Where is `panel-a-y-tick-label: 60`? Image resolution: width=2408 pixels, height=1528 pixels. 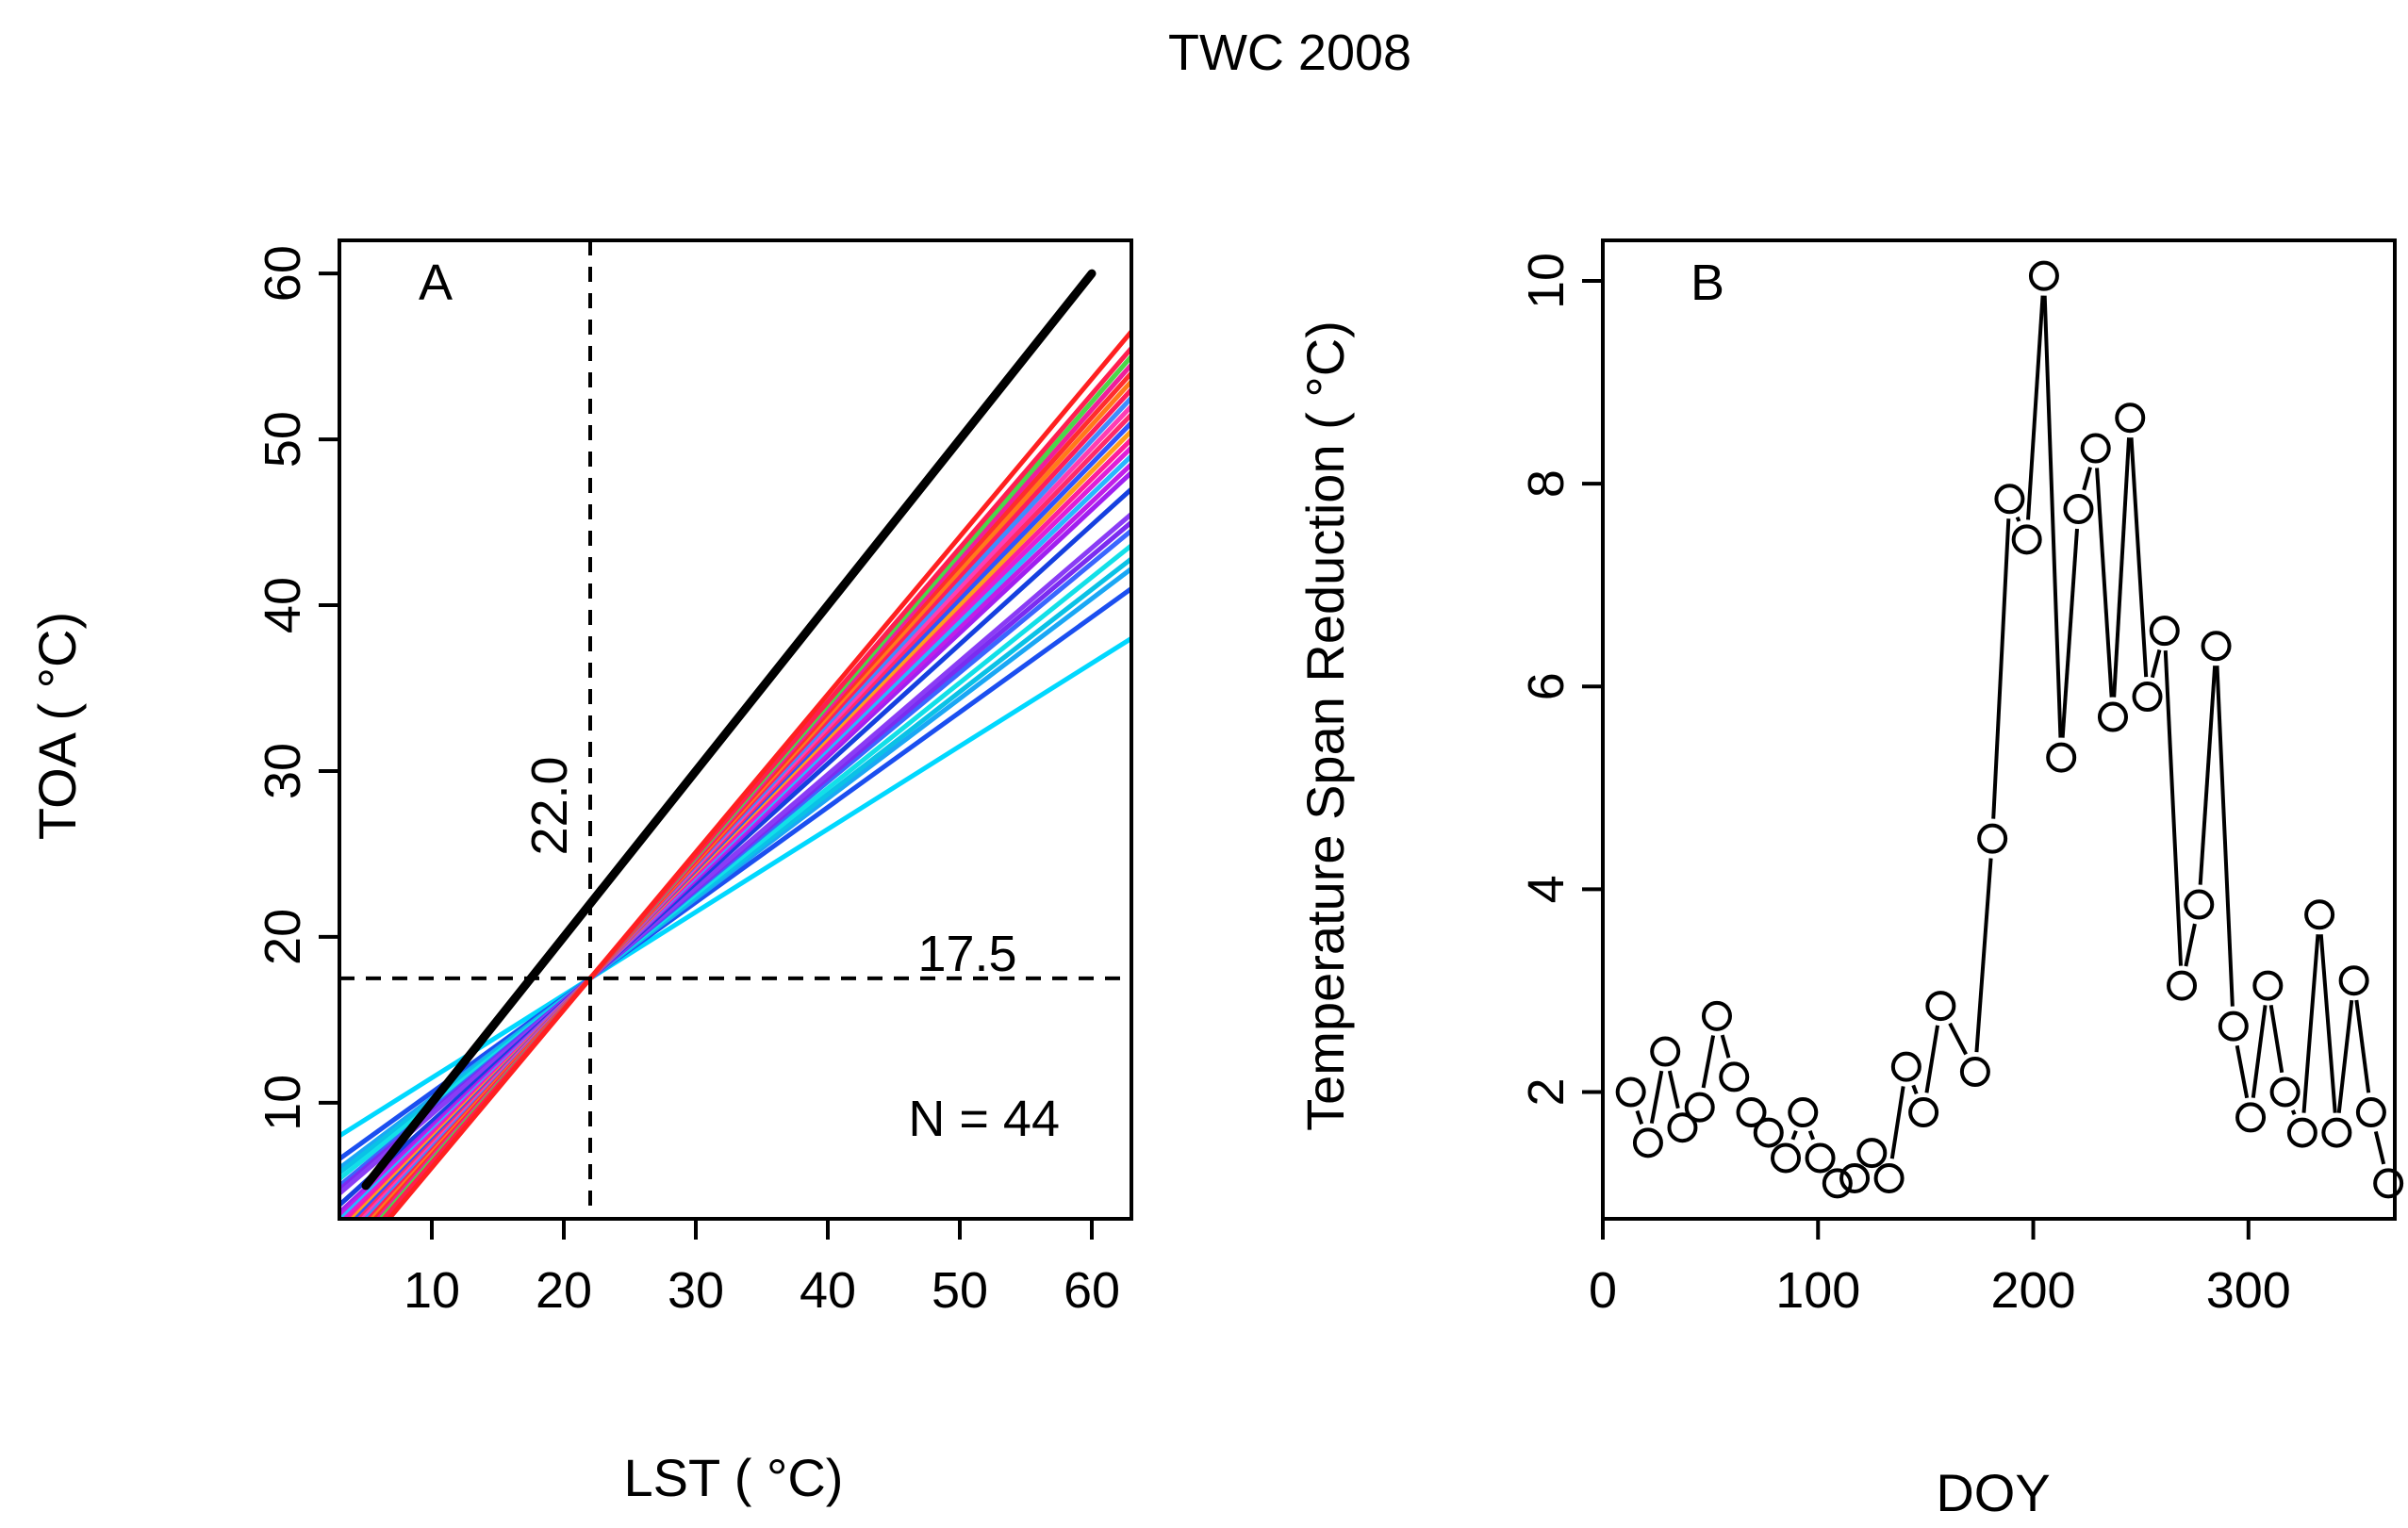
panel-a-y-tick-label: 60 is located at coordinates (283, 273).